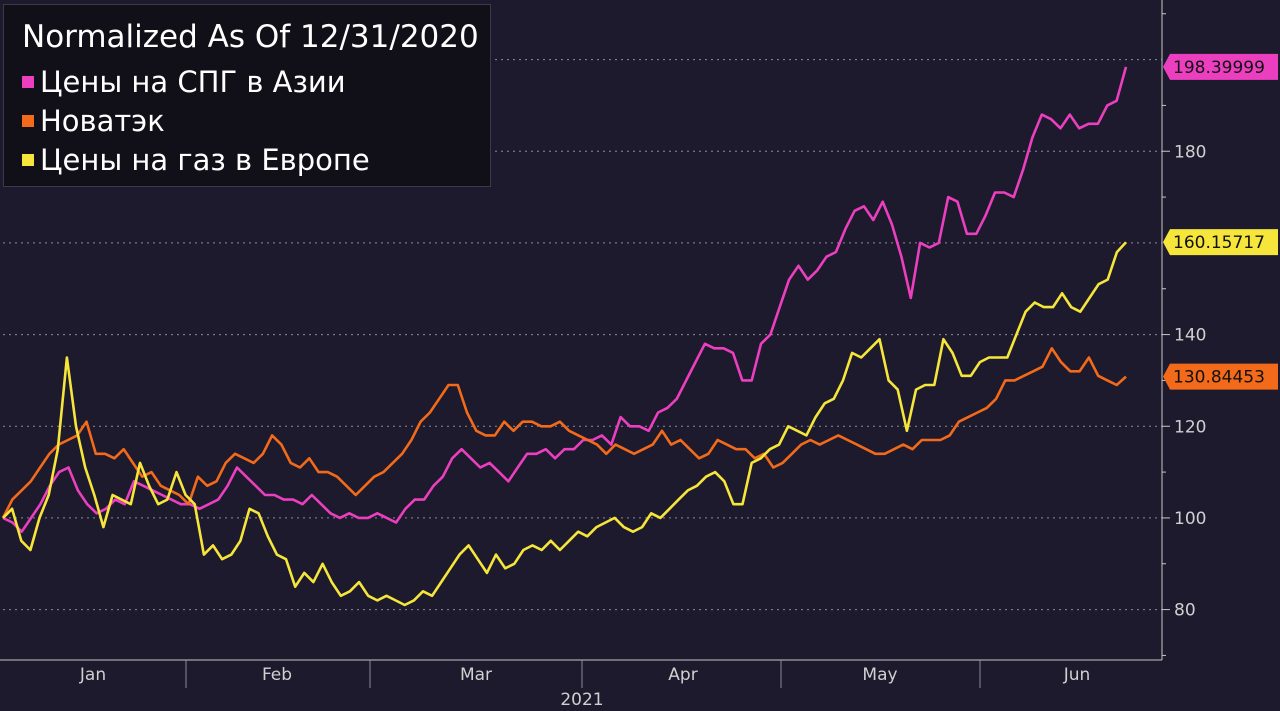 This screenshot has width=1280, height=711. I want to click on last-value-label: 198.39999, so click(1219, 68).